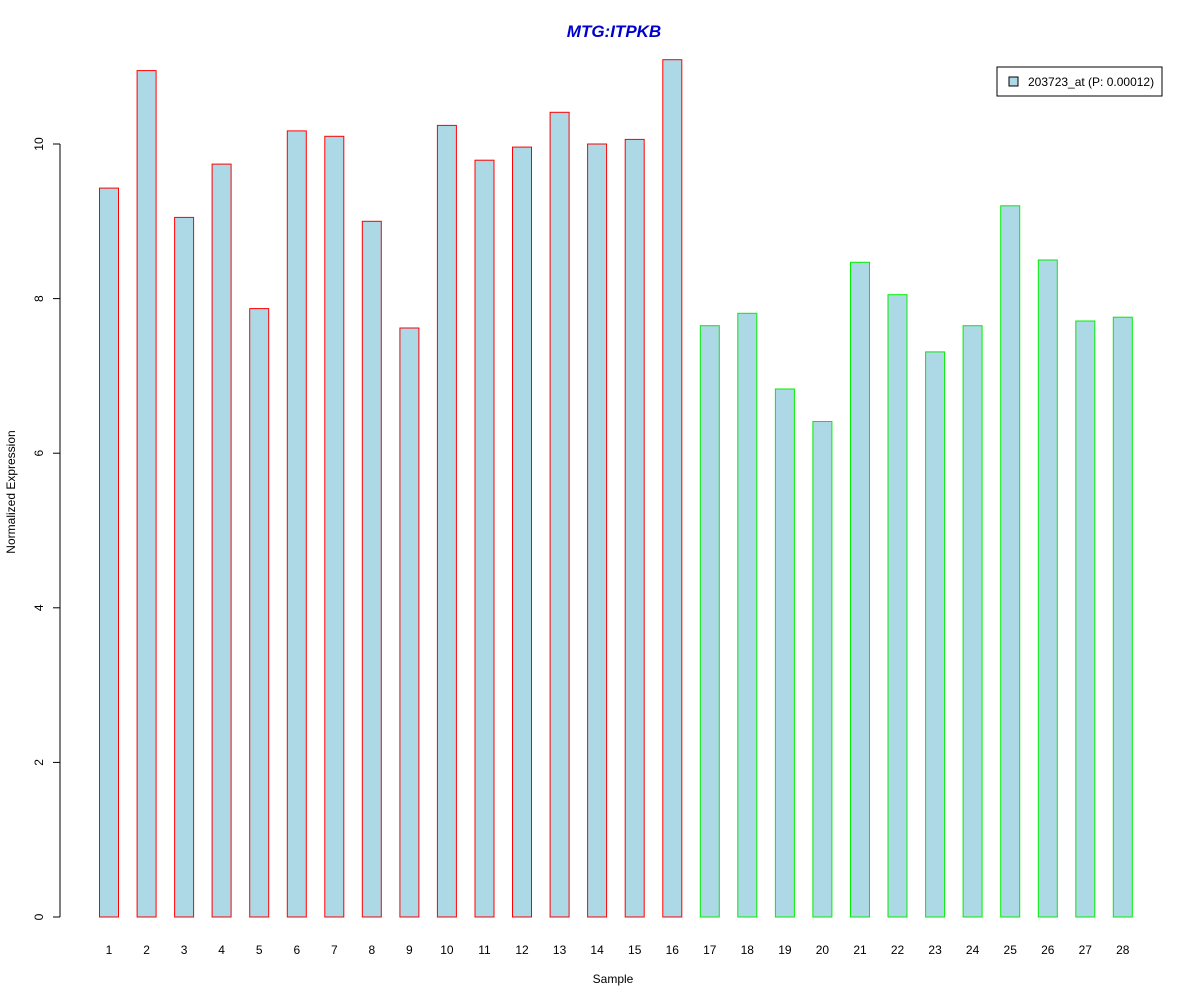 This screenshot has width=1200, height=1000. I want to click on x-tick-label: 3, so click(184, 950).